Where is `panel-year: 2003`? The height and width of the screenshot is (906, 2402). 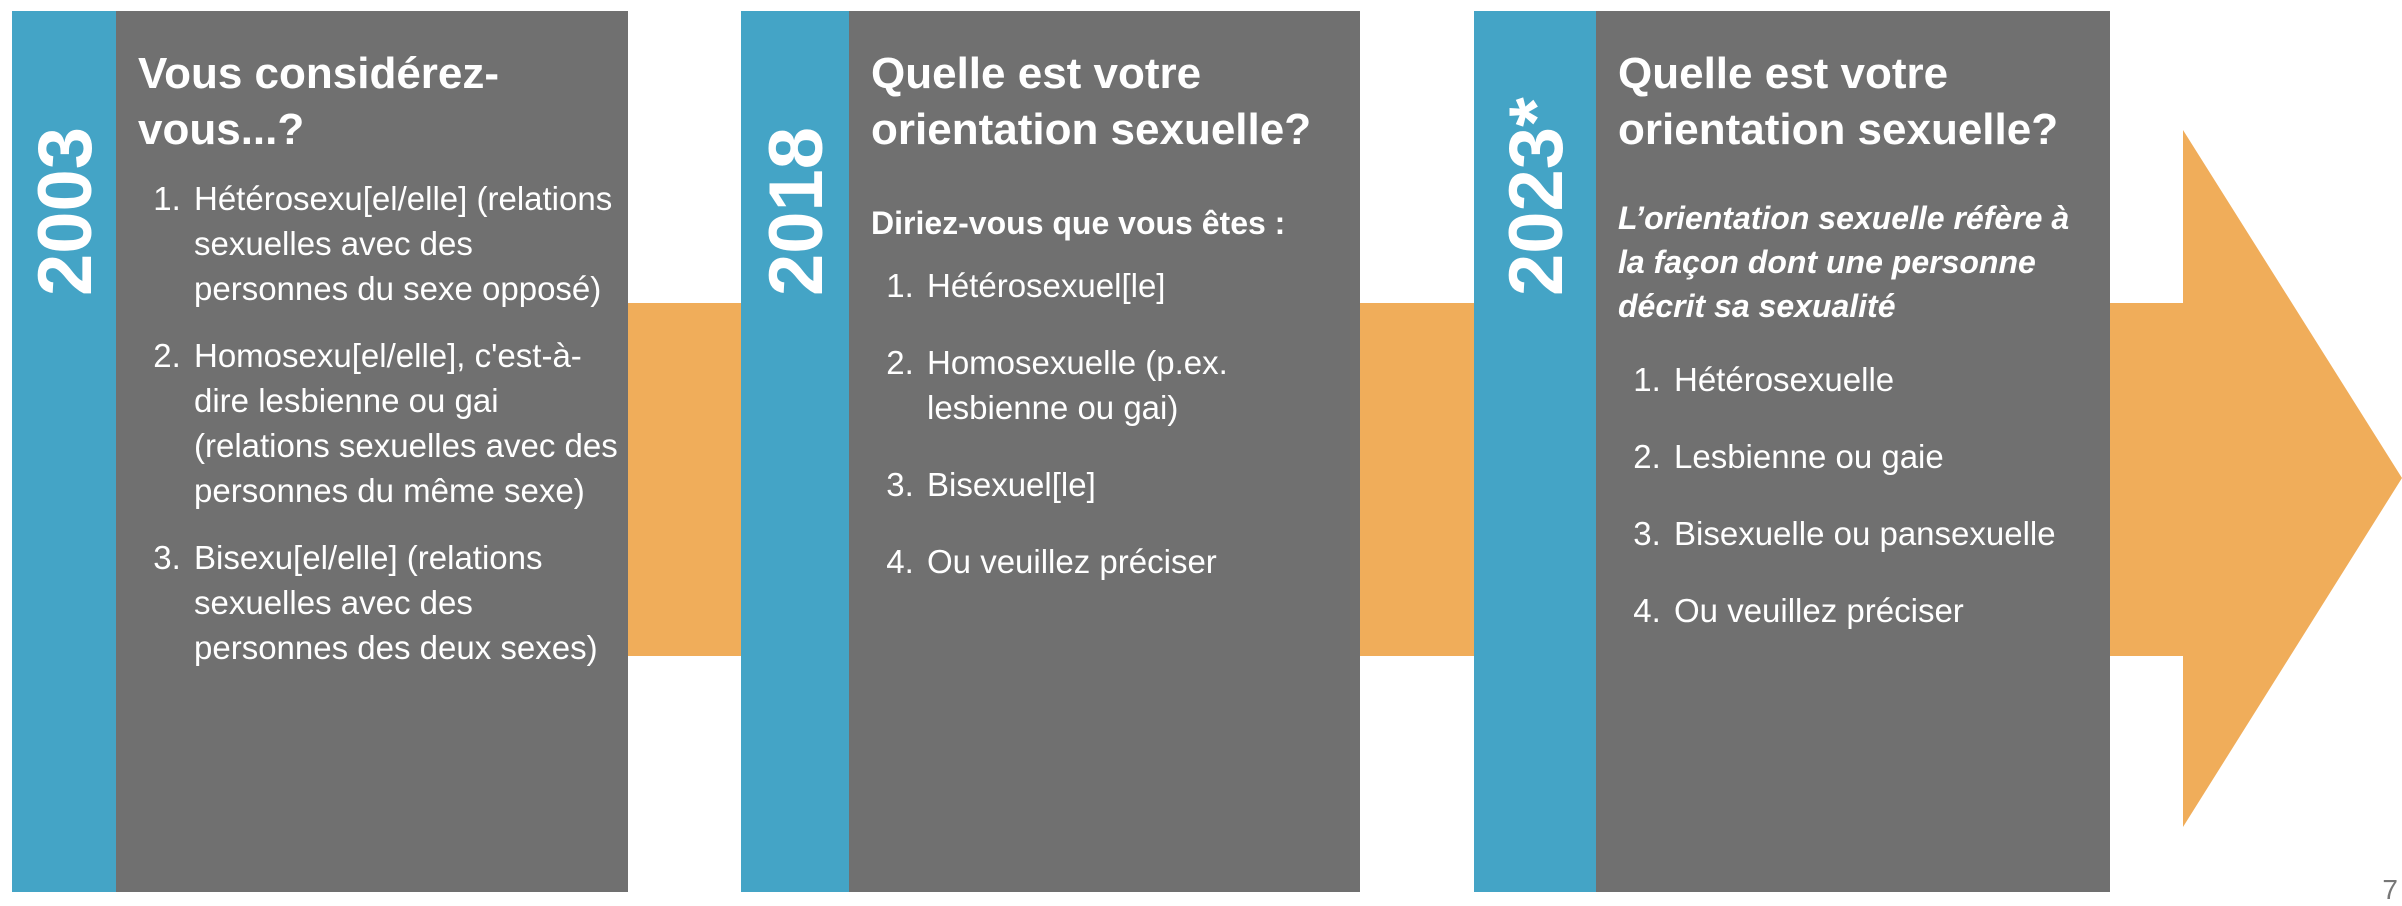
panel-year: 2003 is located at coordinates (65, 211).